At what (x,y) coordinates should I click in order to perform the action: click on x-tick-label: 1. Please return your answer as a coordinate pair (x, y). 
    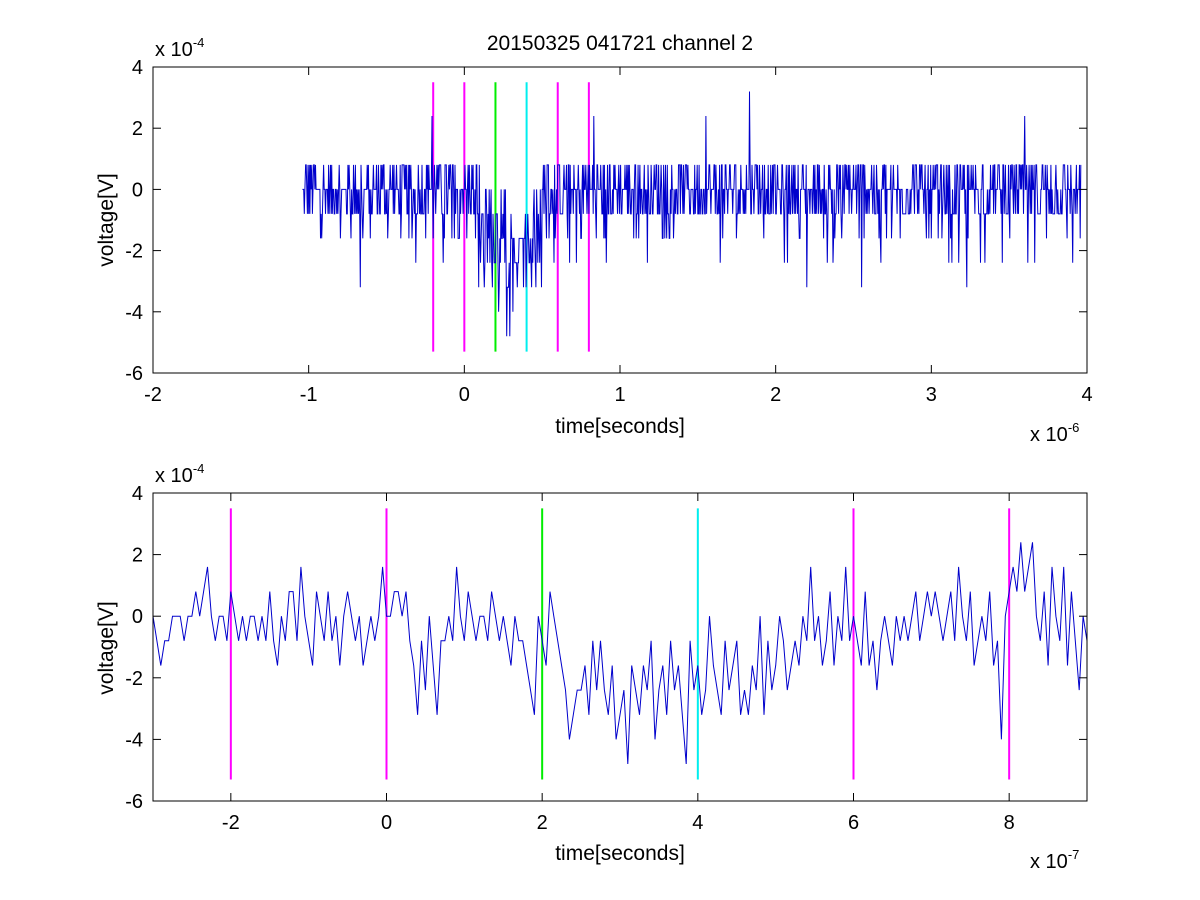
    Looking at the image, I should click on (619, 395).